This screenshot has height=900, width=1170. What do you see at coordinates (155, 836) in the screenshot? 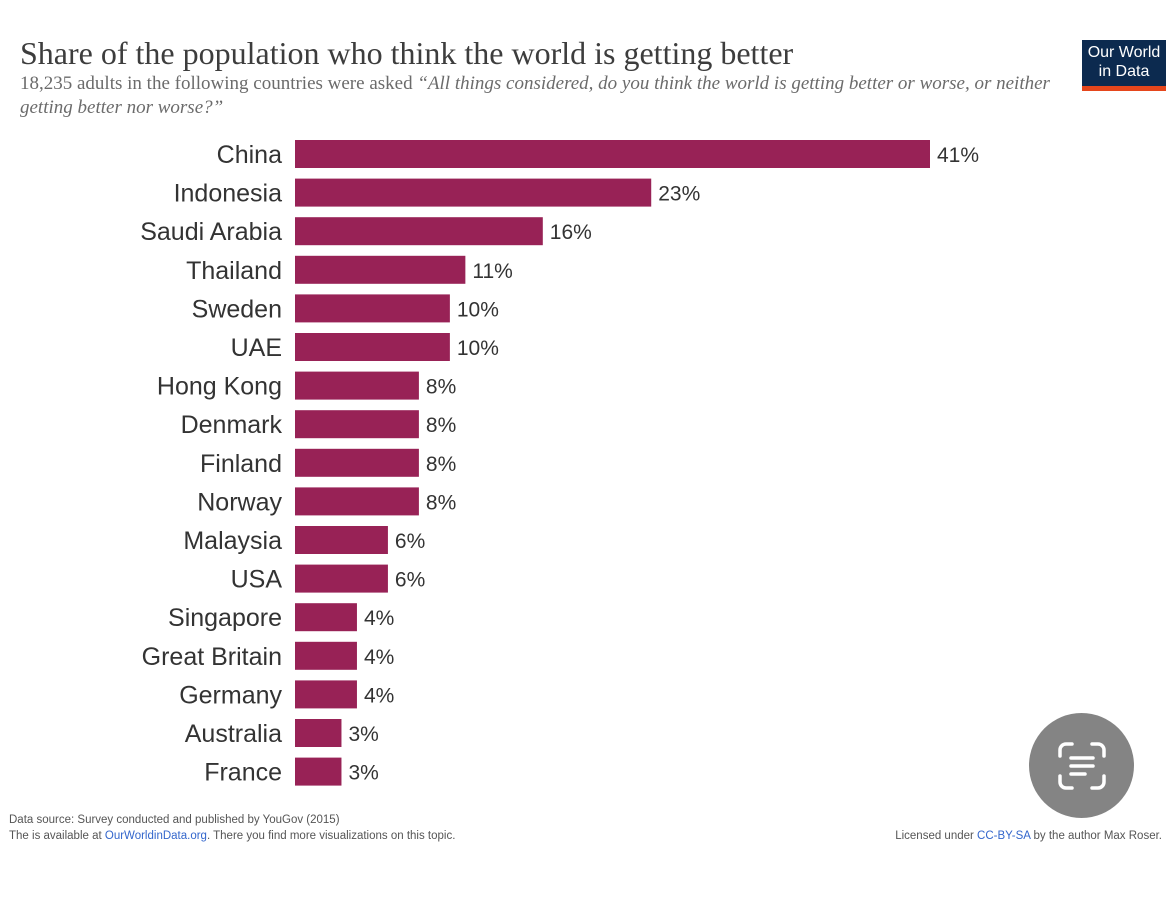
I see `owid-link: OurWorldinData.org` at bounding box center [155, 836].